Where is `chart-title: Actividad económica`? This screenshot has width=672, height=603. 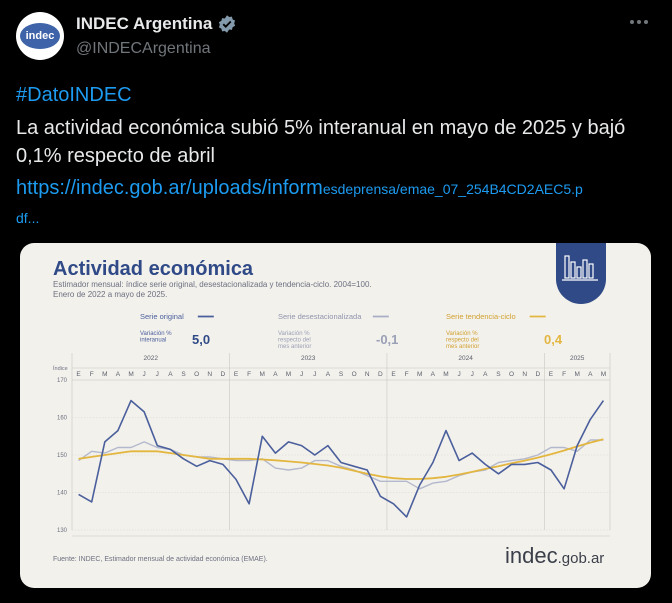 chart-title: Actividad económica is located at coordinates (153, 269).